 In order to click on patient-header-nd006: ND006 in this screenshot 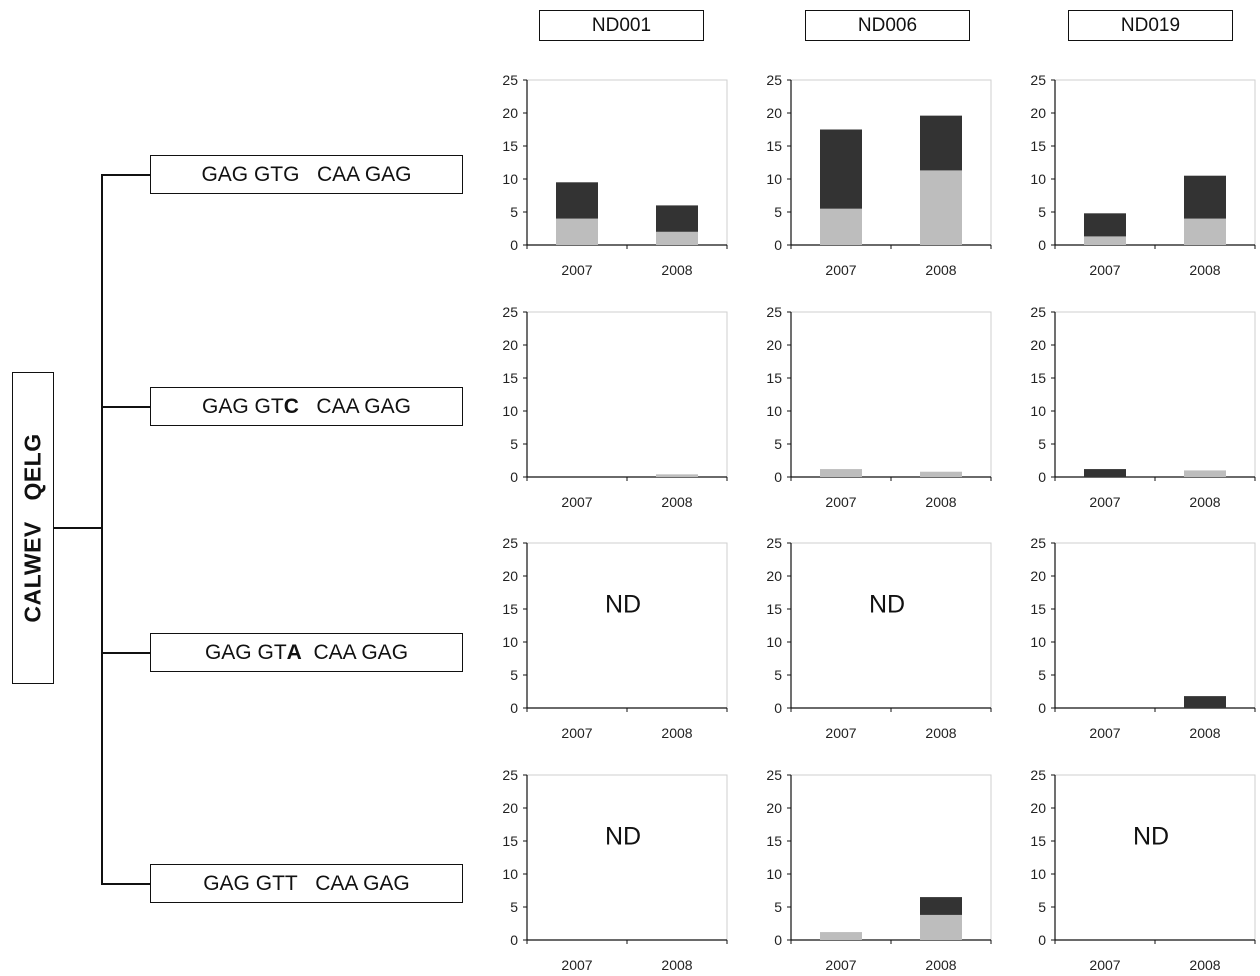, I will do `click(887, 25)`.